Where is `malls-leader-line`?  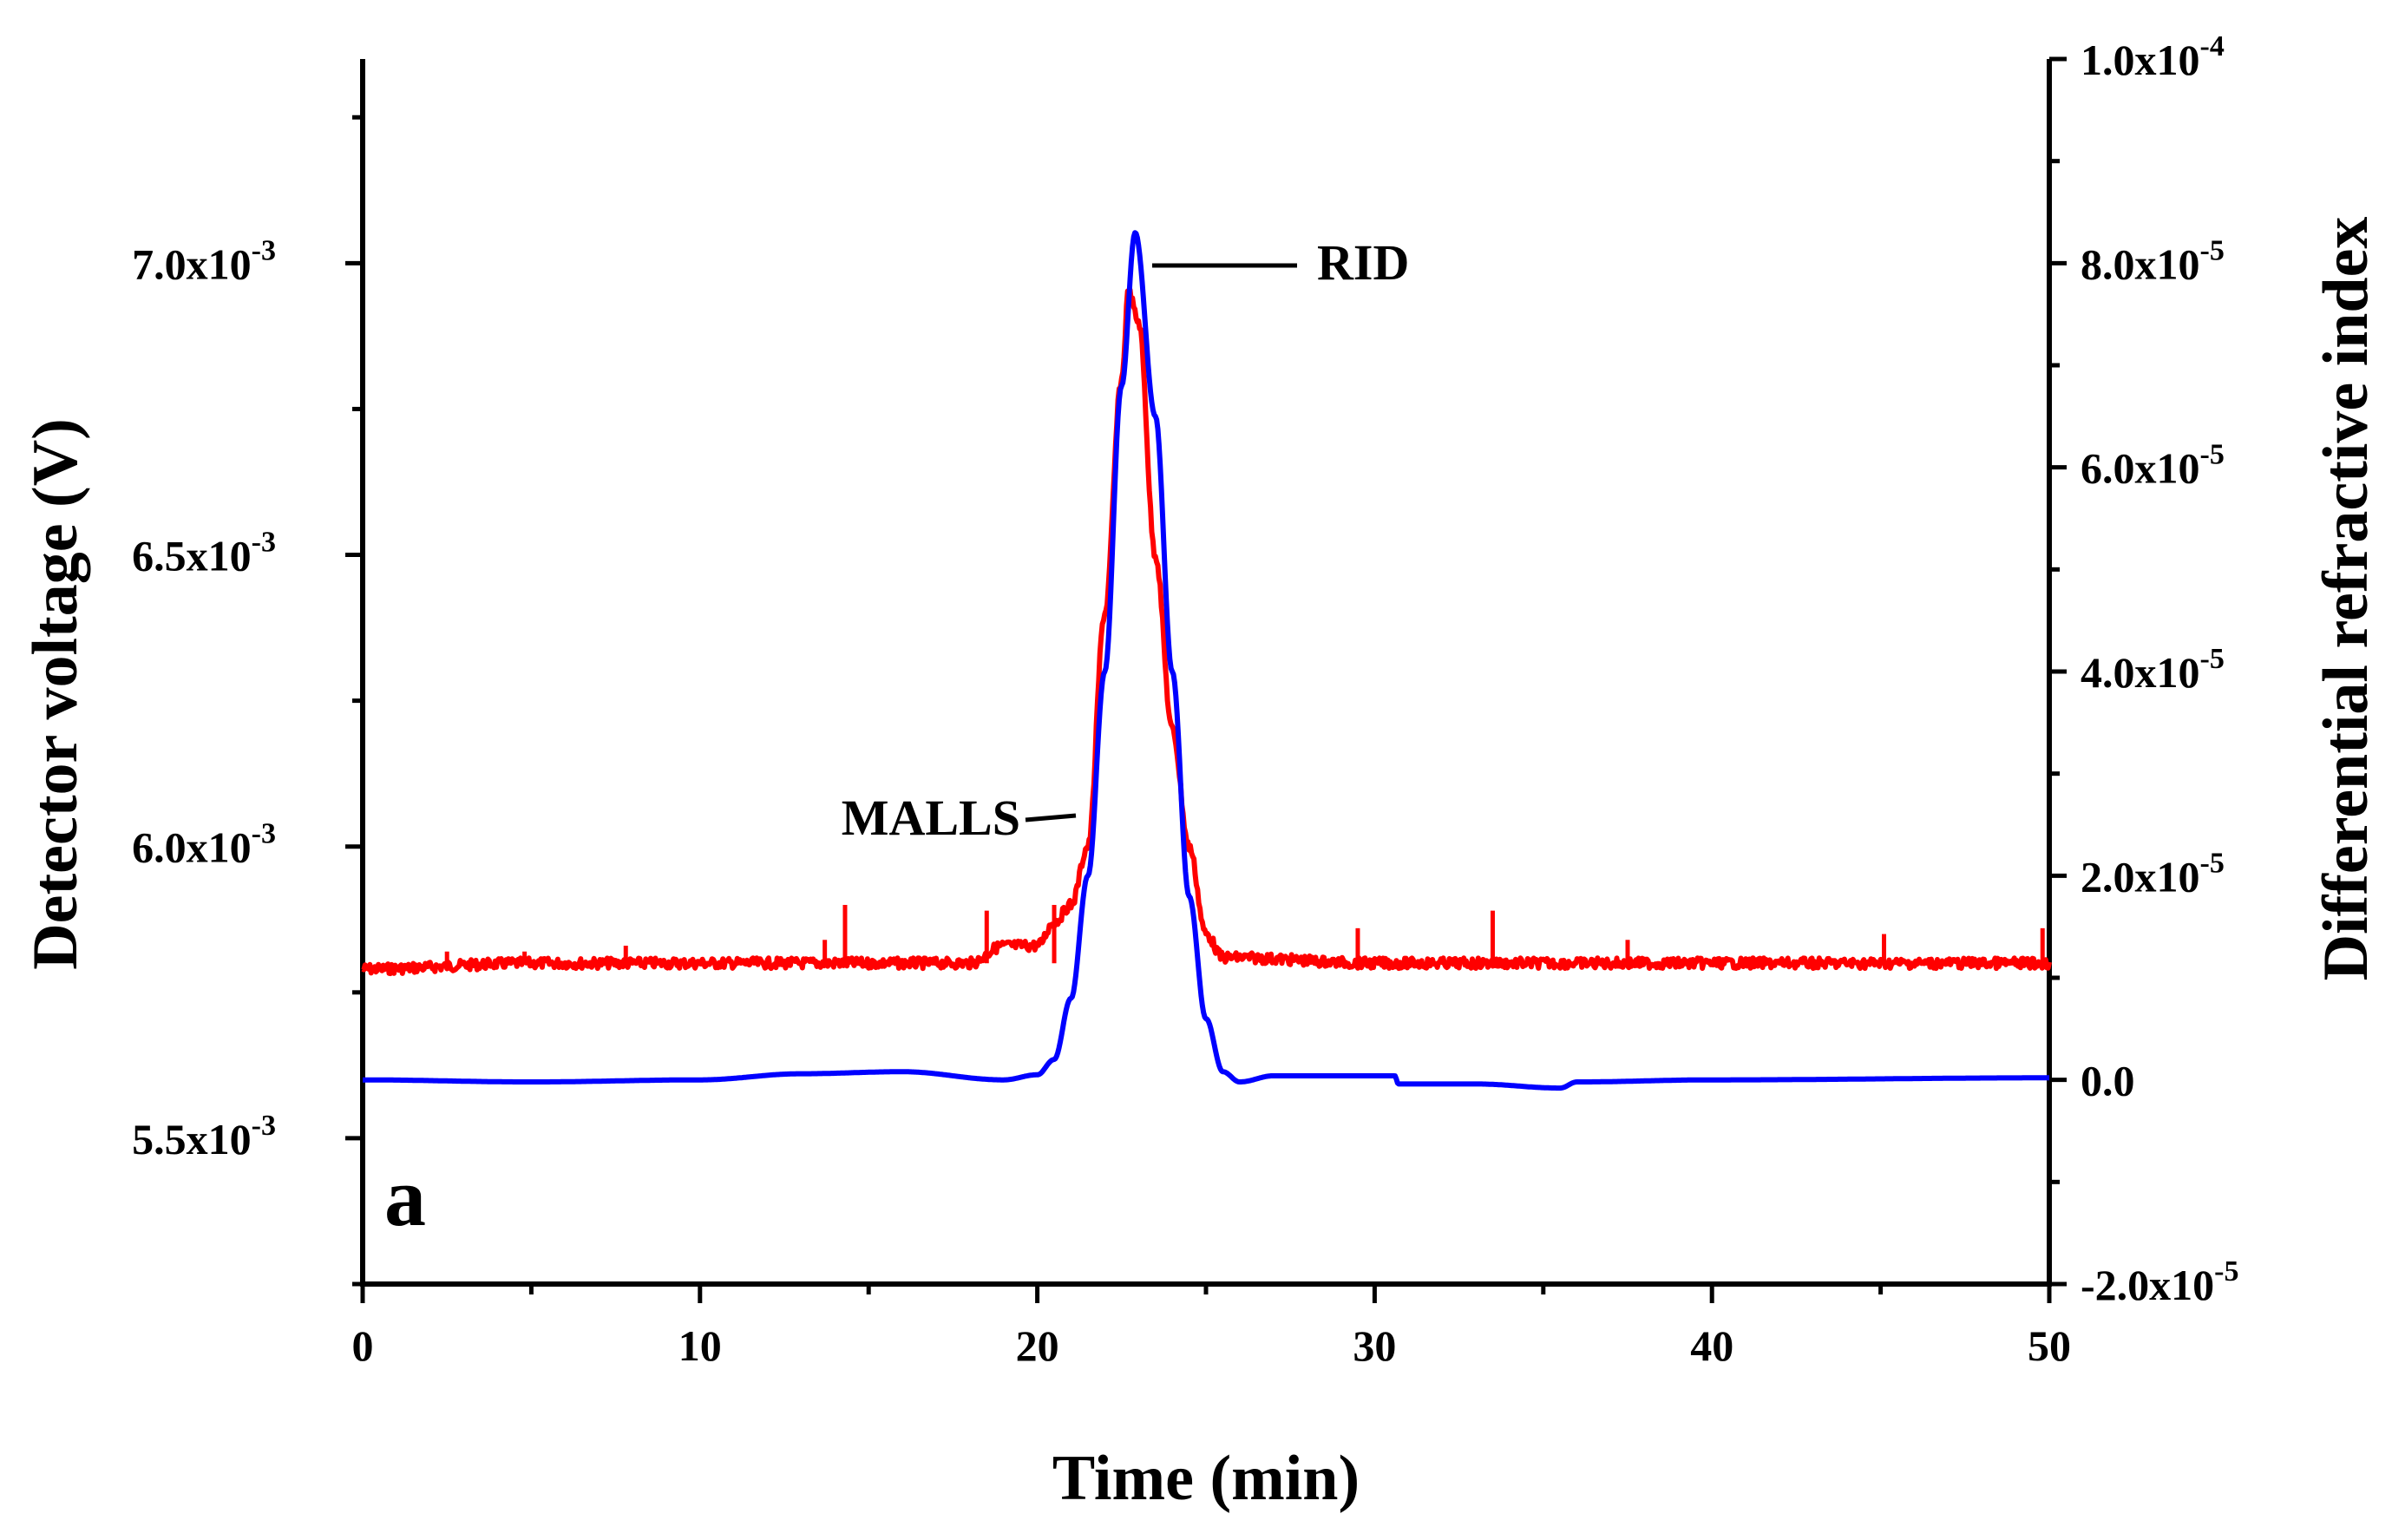 malls-leader-line is located at coordinates (1051, 817).